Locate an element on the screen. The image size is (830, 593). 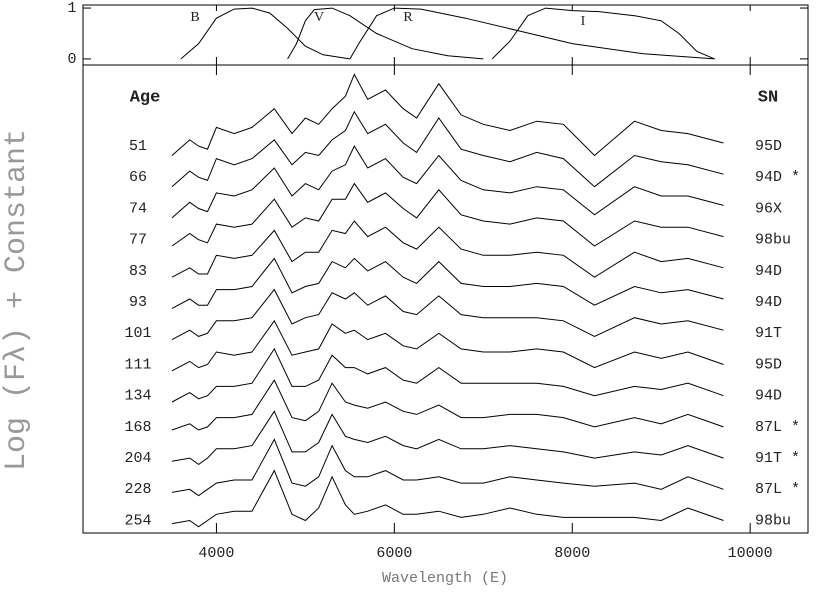
age-label: 74 is located at coordinates (138, 208).